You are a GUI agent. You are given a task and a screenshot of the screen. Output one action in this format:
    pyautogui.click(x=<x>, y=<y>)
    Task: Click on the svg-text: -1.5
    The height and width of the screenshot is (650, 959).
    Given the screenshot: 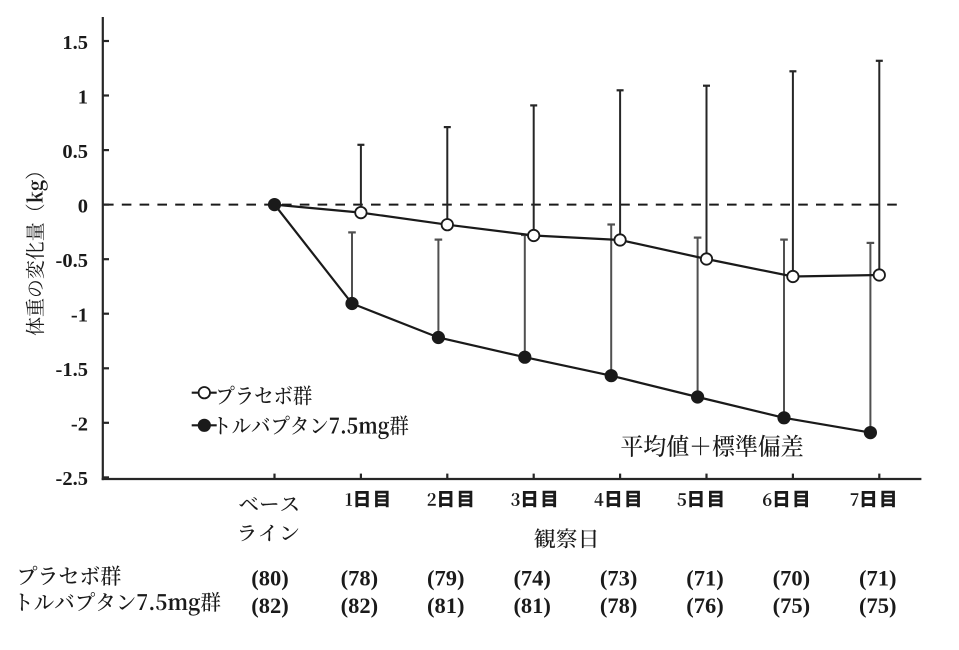 What is the action you would take?
    pyautogui.click(x=72, y=370)
    